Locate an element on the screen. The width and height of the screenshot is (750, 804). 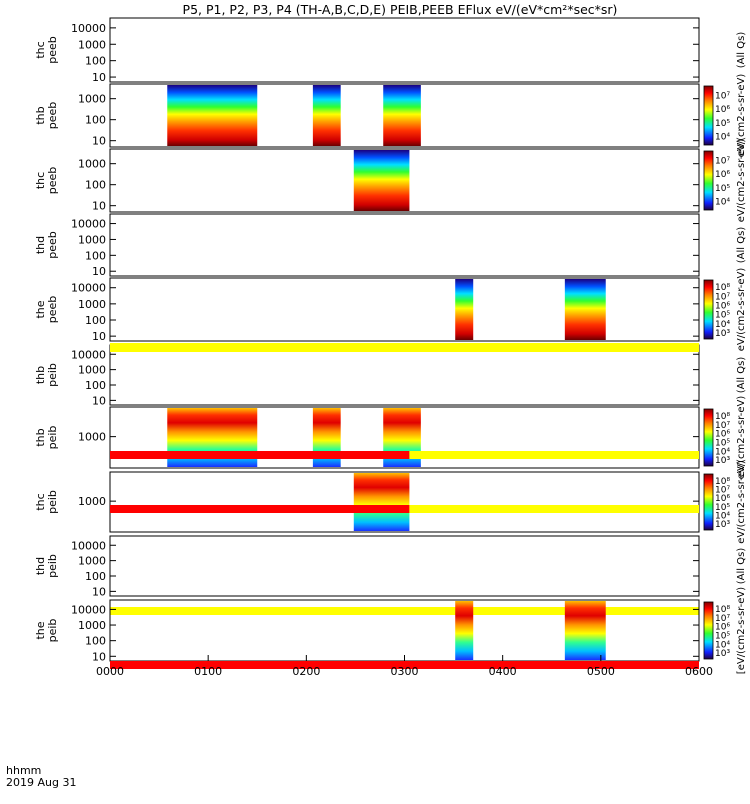
panel-thd_peeb: 10 100 1000 10000 thd peeb (All Qs) is located at coordinates (390, 245).